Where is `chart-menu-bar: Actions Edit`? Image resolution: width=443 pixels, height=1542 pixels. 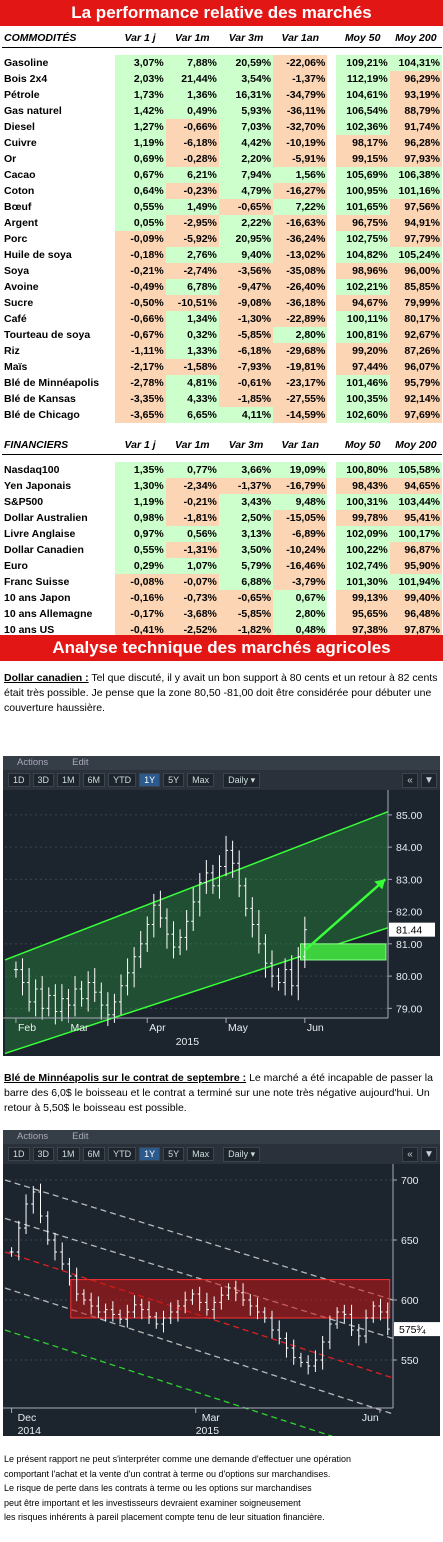
chart-menu-bar: Actions Edit is located at coordinates (221, 1137).